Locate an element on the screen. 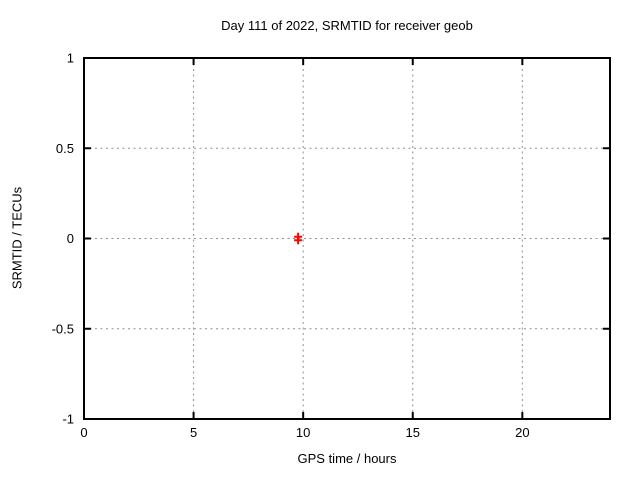  x-axis-label: GPS time / hours is located at coordinates (347, 458).